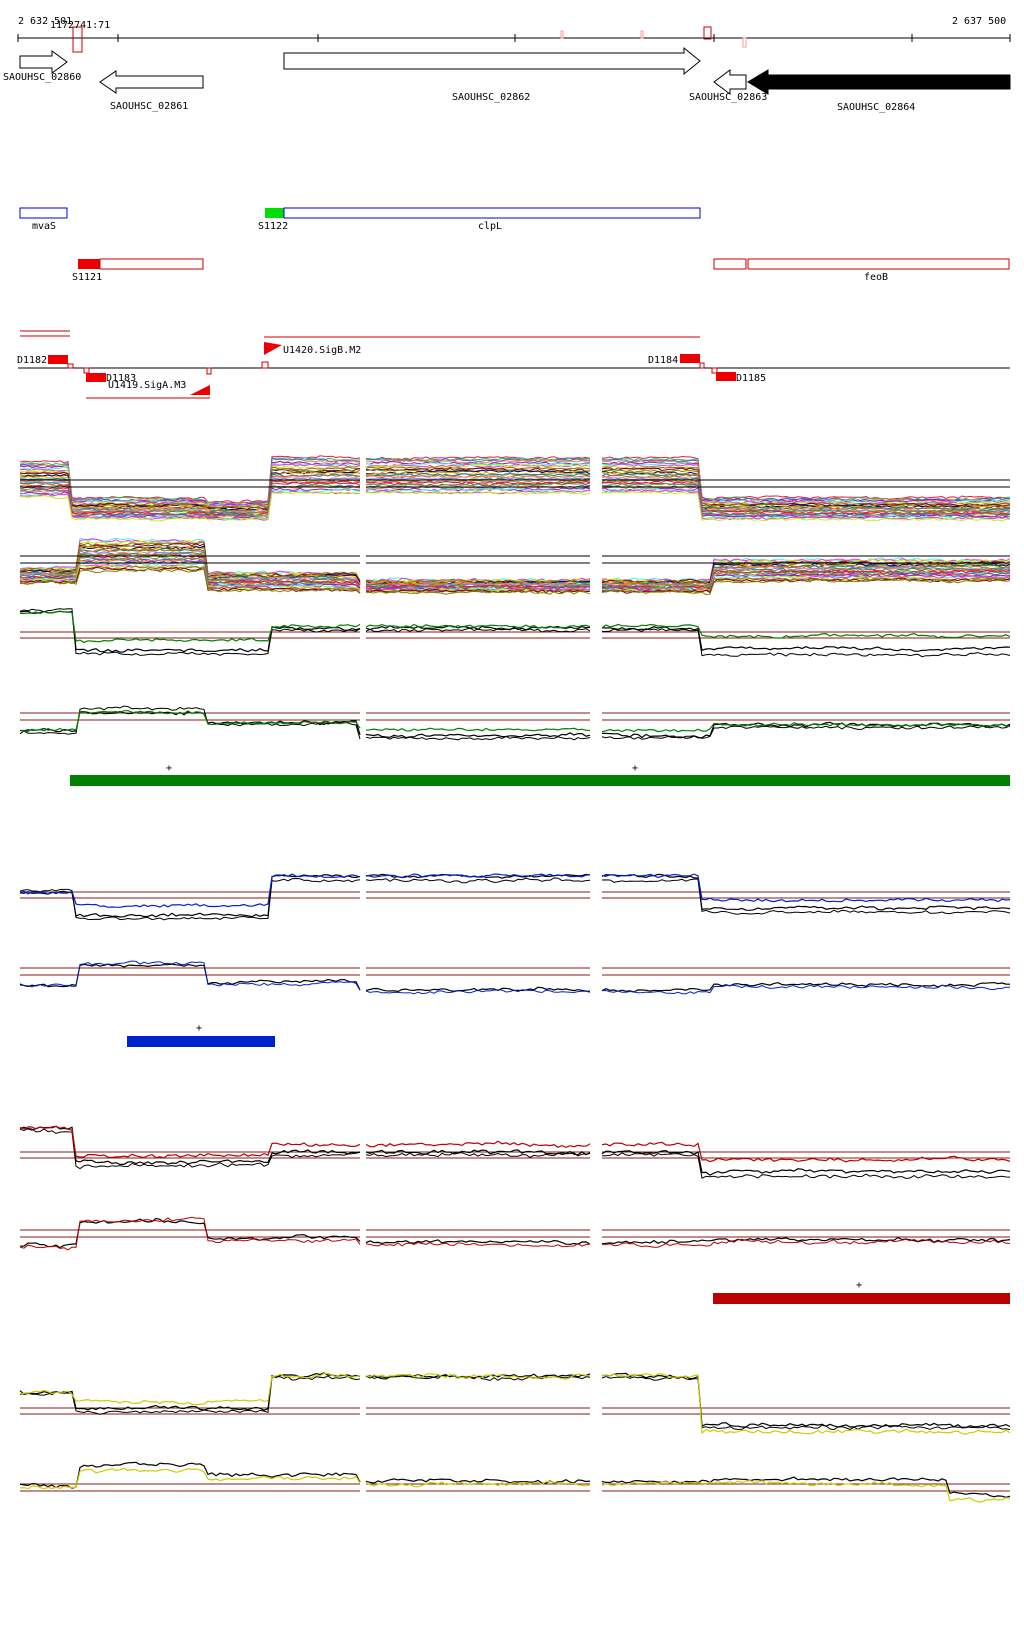 This screenshot has width=1024, height=1640. I want to click on promoter-d1183, so click(96, 377).